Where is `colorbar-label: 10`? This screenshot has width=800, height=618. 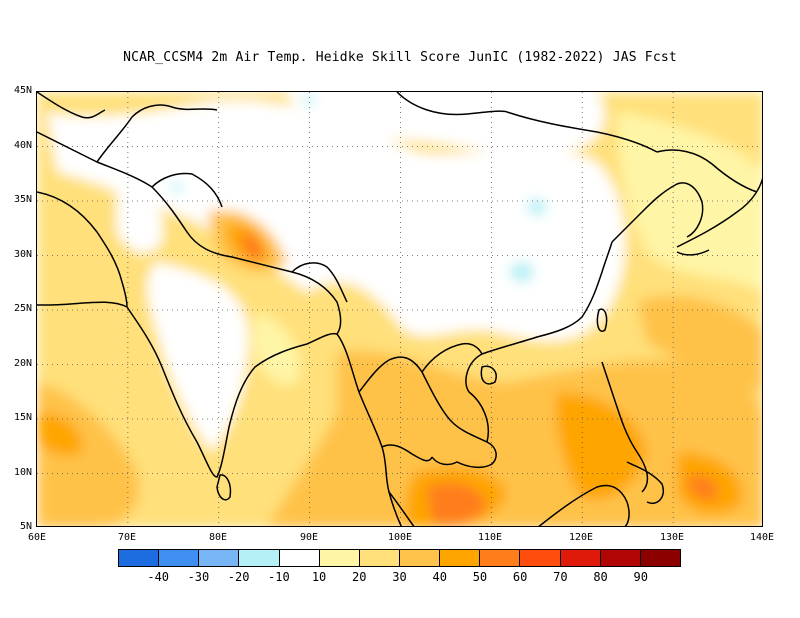
colorbar-label: 10 is located at coordinates (319, 577).